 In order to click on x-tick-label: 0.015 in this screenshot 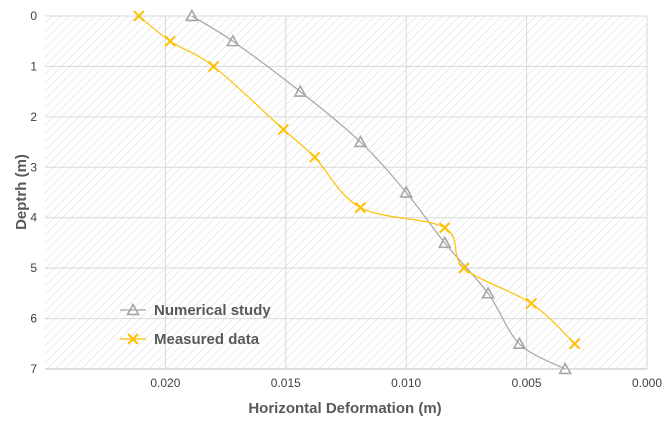, I will do `click(286, 383)`.